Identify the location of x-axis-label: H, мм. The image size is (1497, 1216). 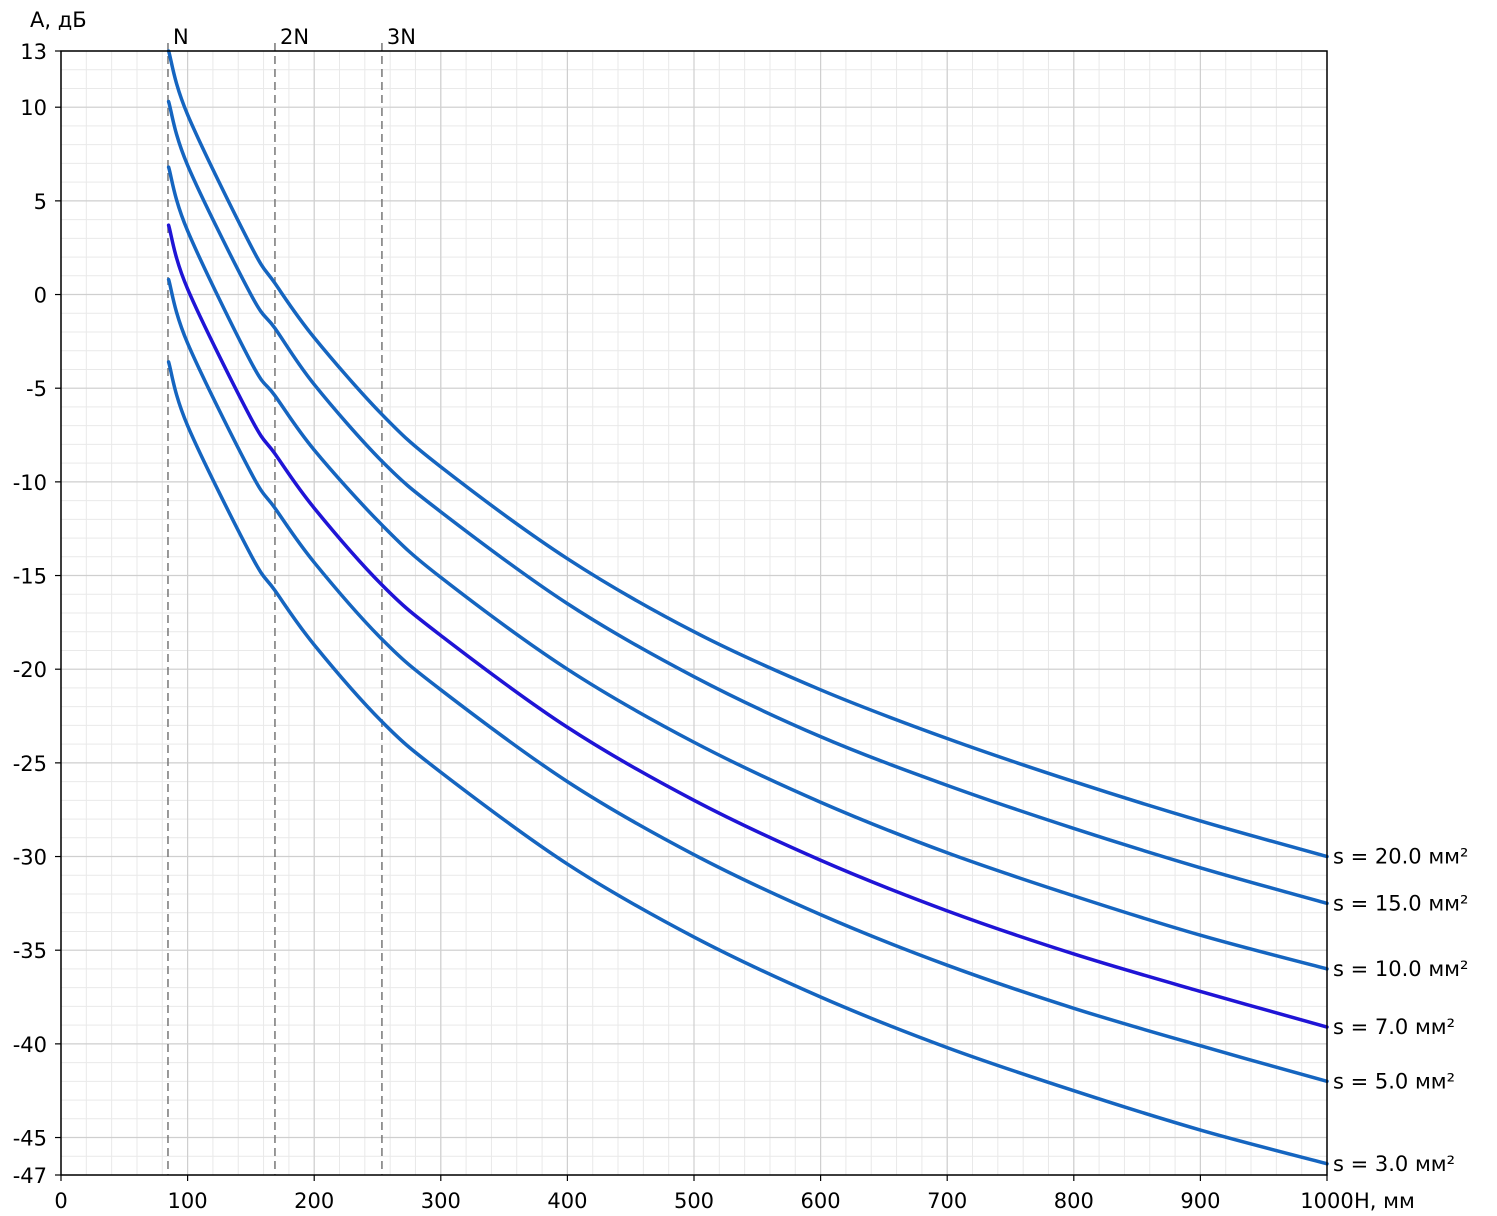
(1384, 1201).